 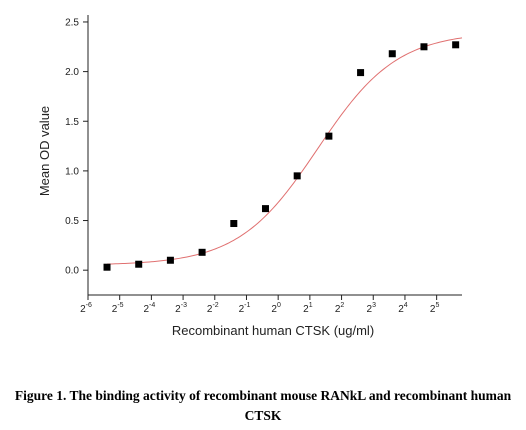 I want to click on x-tick-label: 2-4, so click(x=149, y=308).